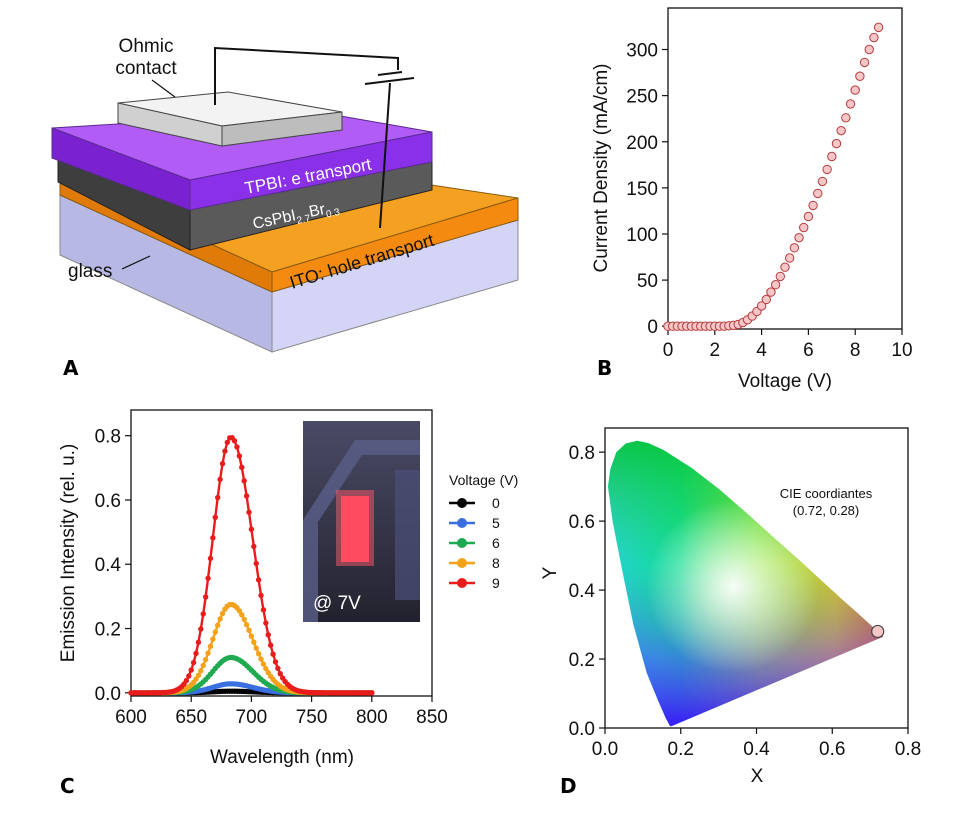  I want to click on emission-x-tick-label: 600, so click(131, 717).